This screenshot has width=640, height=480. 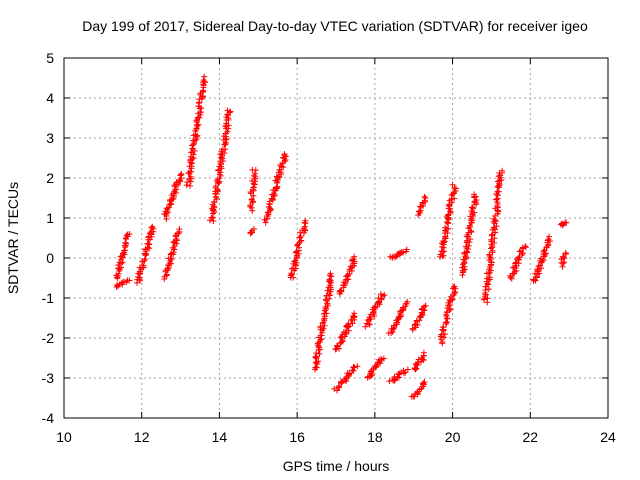 I want to click on y-tick-label: 4, so click(x=50, y=98).